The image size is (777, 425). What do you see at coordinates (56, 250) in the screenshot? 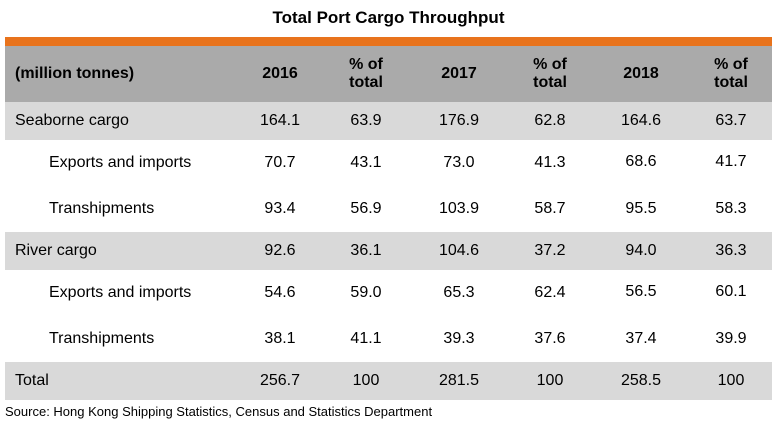
I see `row-label: River cargo` at bounding box center [56, 250].